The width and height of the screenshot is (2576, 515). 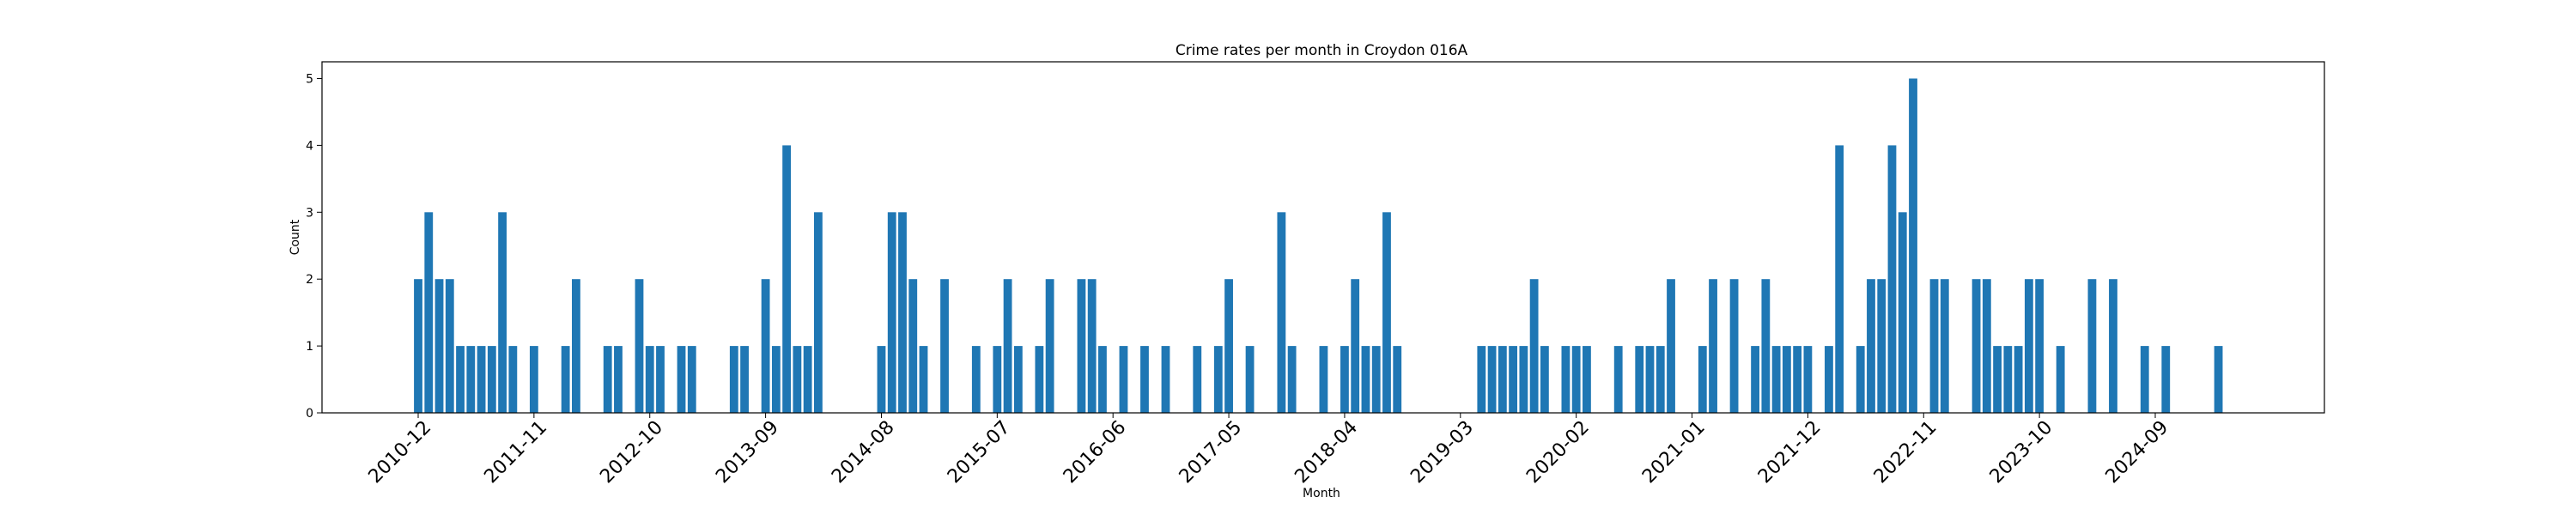 What do you see at coordinates (314, 246) in the screenshot?
I see `y-axis: 0 1 2 3 4 5` at bounding box center [314, 246].